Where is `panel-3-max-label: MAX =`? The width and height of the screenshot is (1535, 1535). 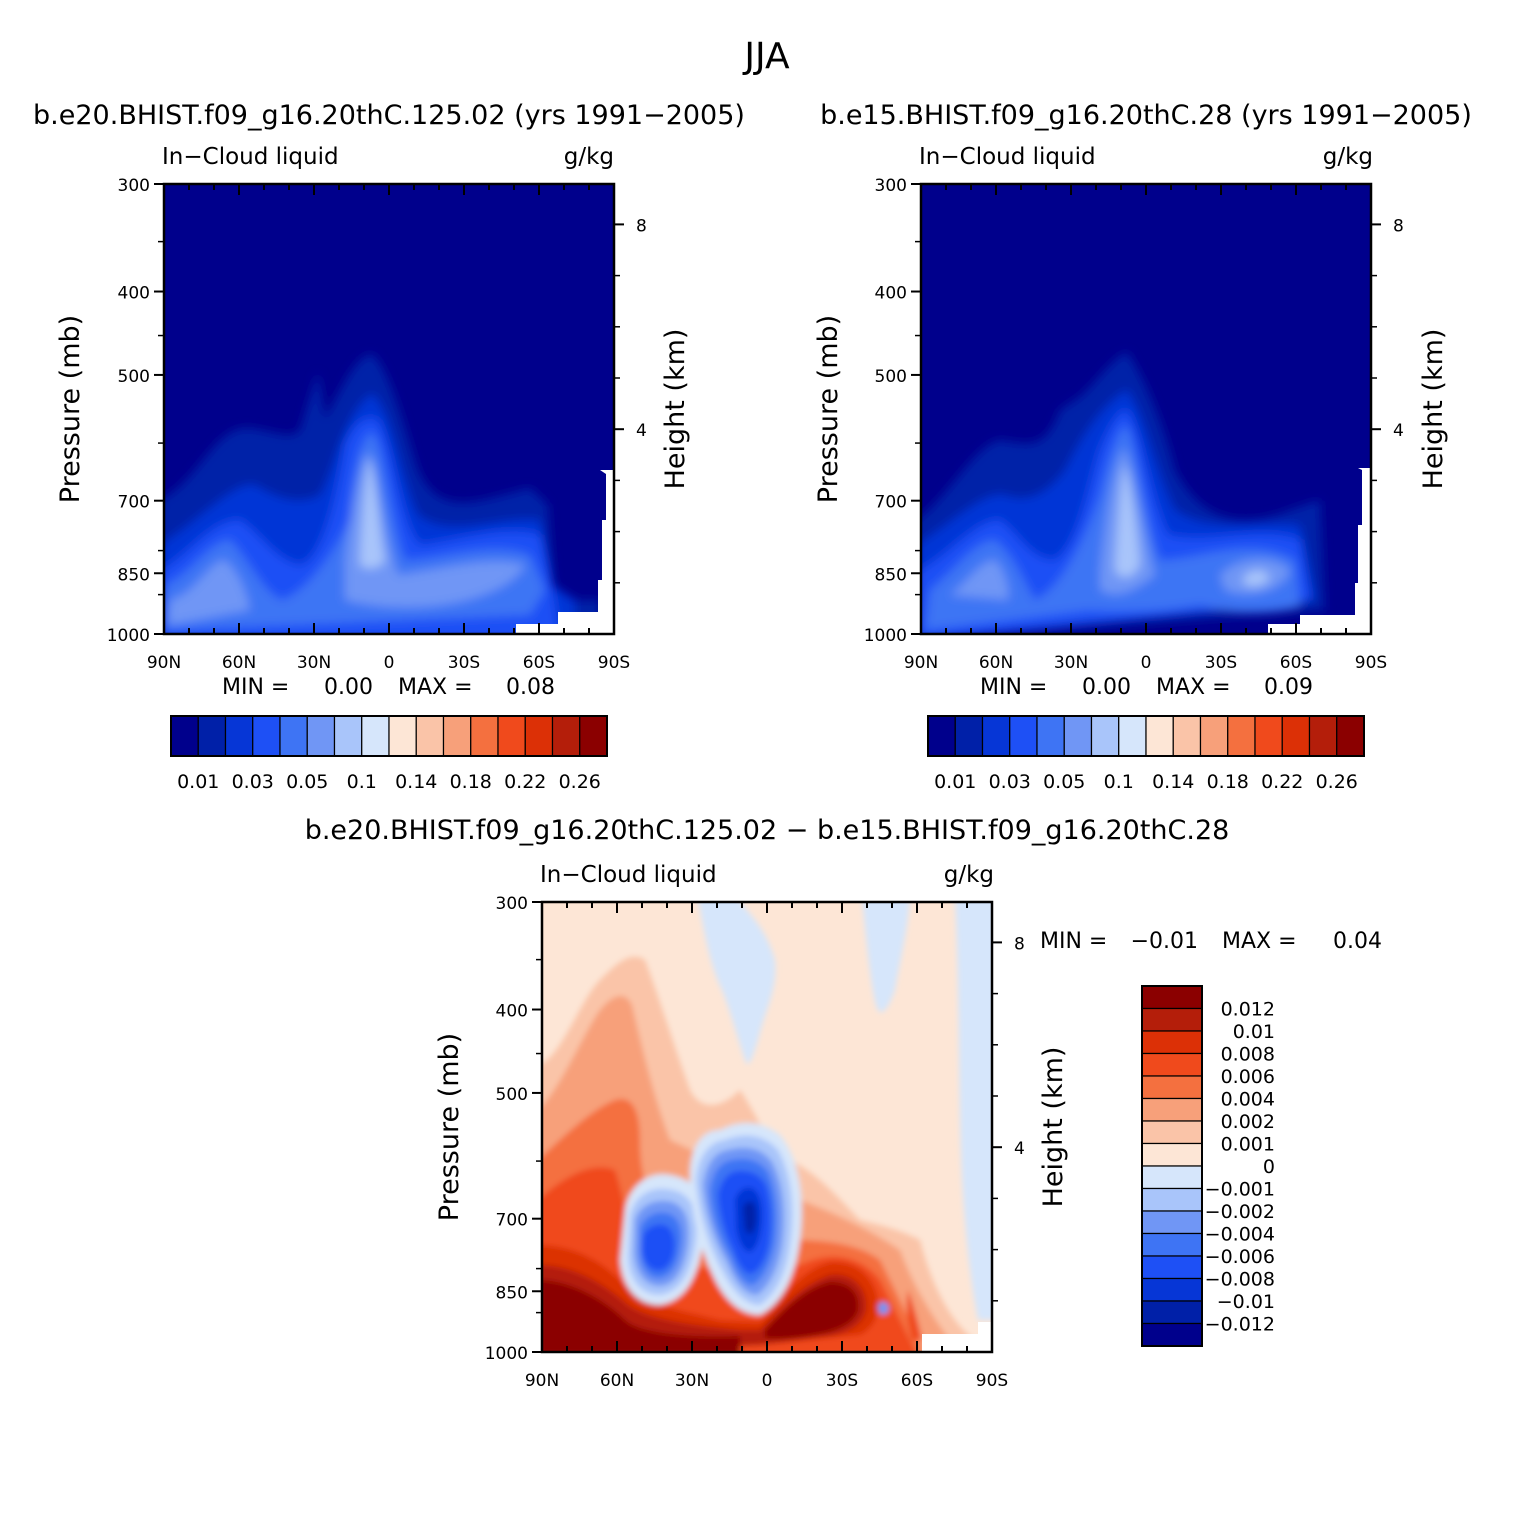
panel-3-max-label: MAX = is located at coordinates (1259, 941).